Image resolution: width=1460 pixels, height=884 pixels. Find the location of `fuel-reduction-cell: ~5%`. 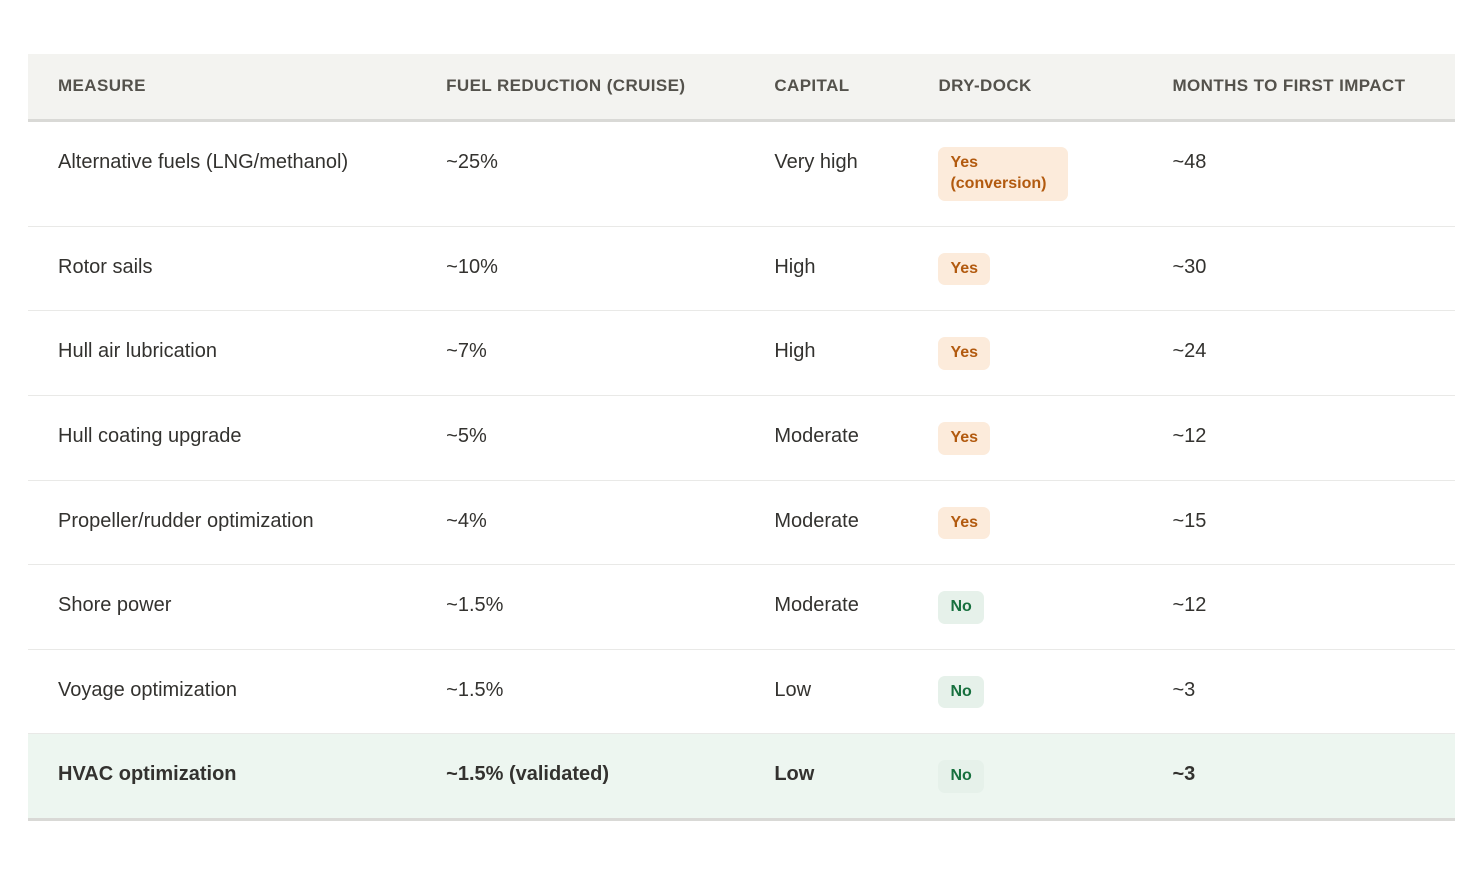

fuel-reduction-cell: ~5% is located at coordinates (580, 438).